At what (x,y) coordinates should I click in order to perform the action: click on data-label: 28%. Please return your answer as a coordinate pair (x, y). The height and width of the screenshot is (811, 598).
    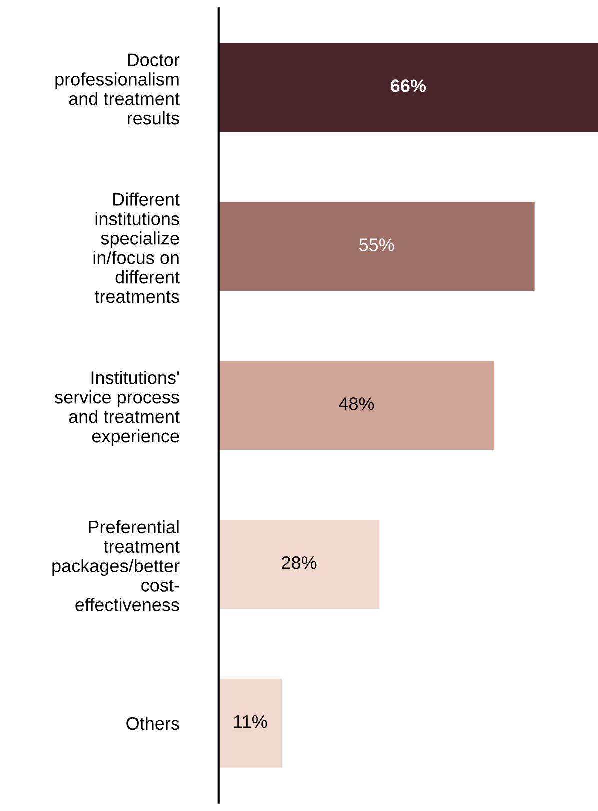
    Looking at the image, I should click on (299, 563).